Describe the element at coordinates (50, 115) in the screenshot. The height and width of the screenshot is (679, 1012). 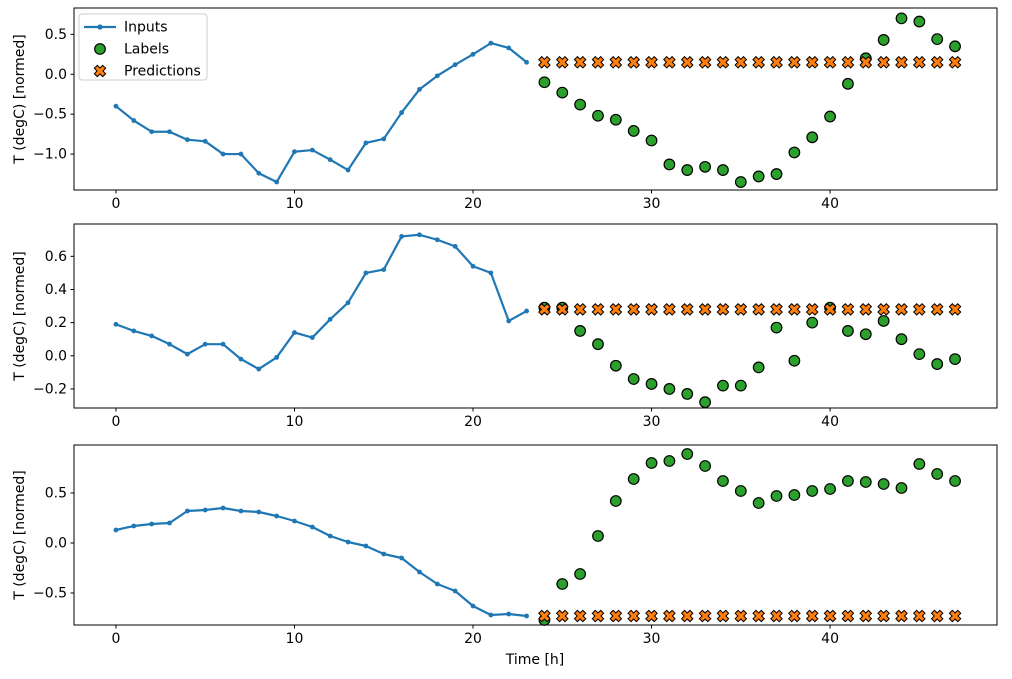
I see `y-tick-label: −0.5` at that location.